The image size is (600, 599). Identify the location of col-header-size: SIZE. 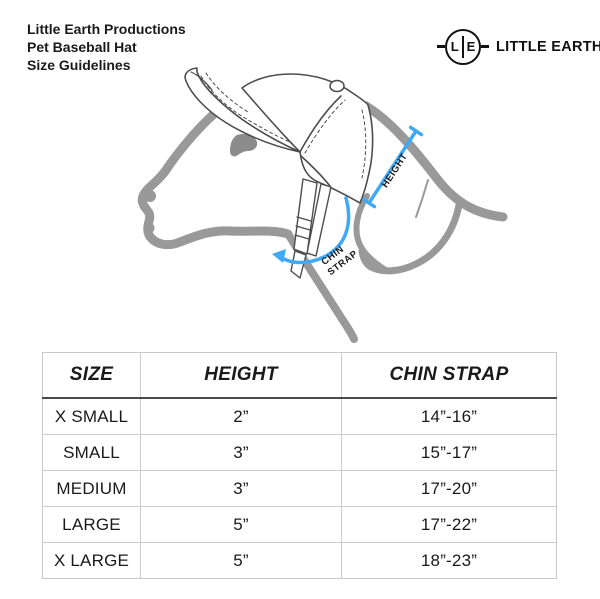
(91, 375).